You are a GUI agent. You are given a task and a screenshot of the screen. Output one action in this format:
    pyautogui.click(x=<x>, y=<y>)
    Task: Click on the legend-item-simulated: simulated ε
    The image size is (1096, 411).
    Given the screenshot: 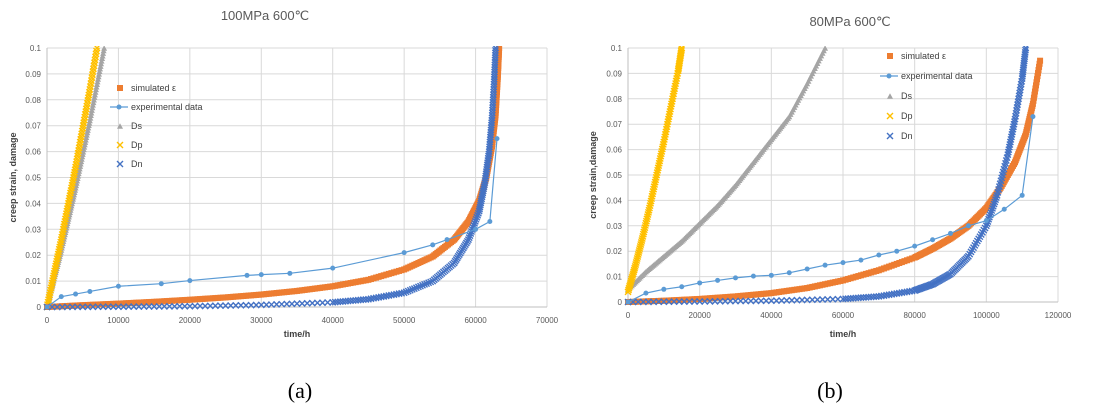 What is the action you would take?
    pyautogui.click(x=146, y=88)
    